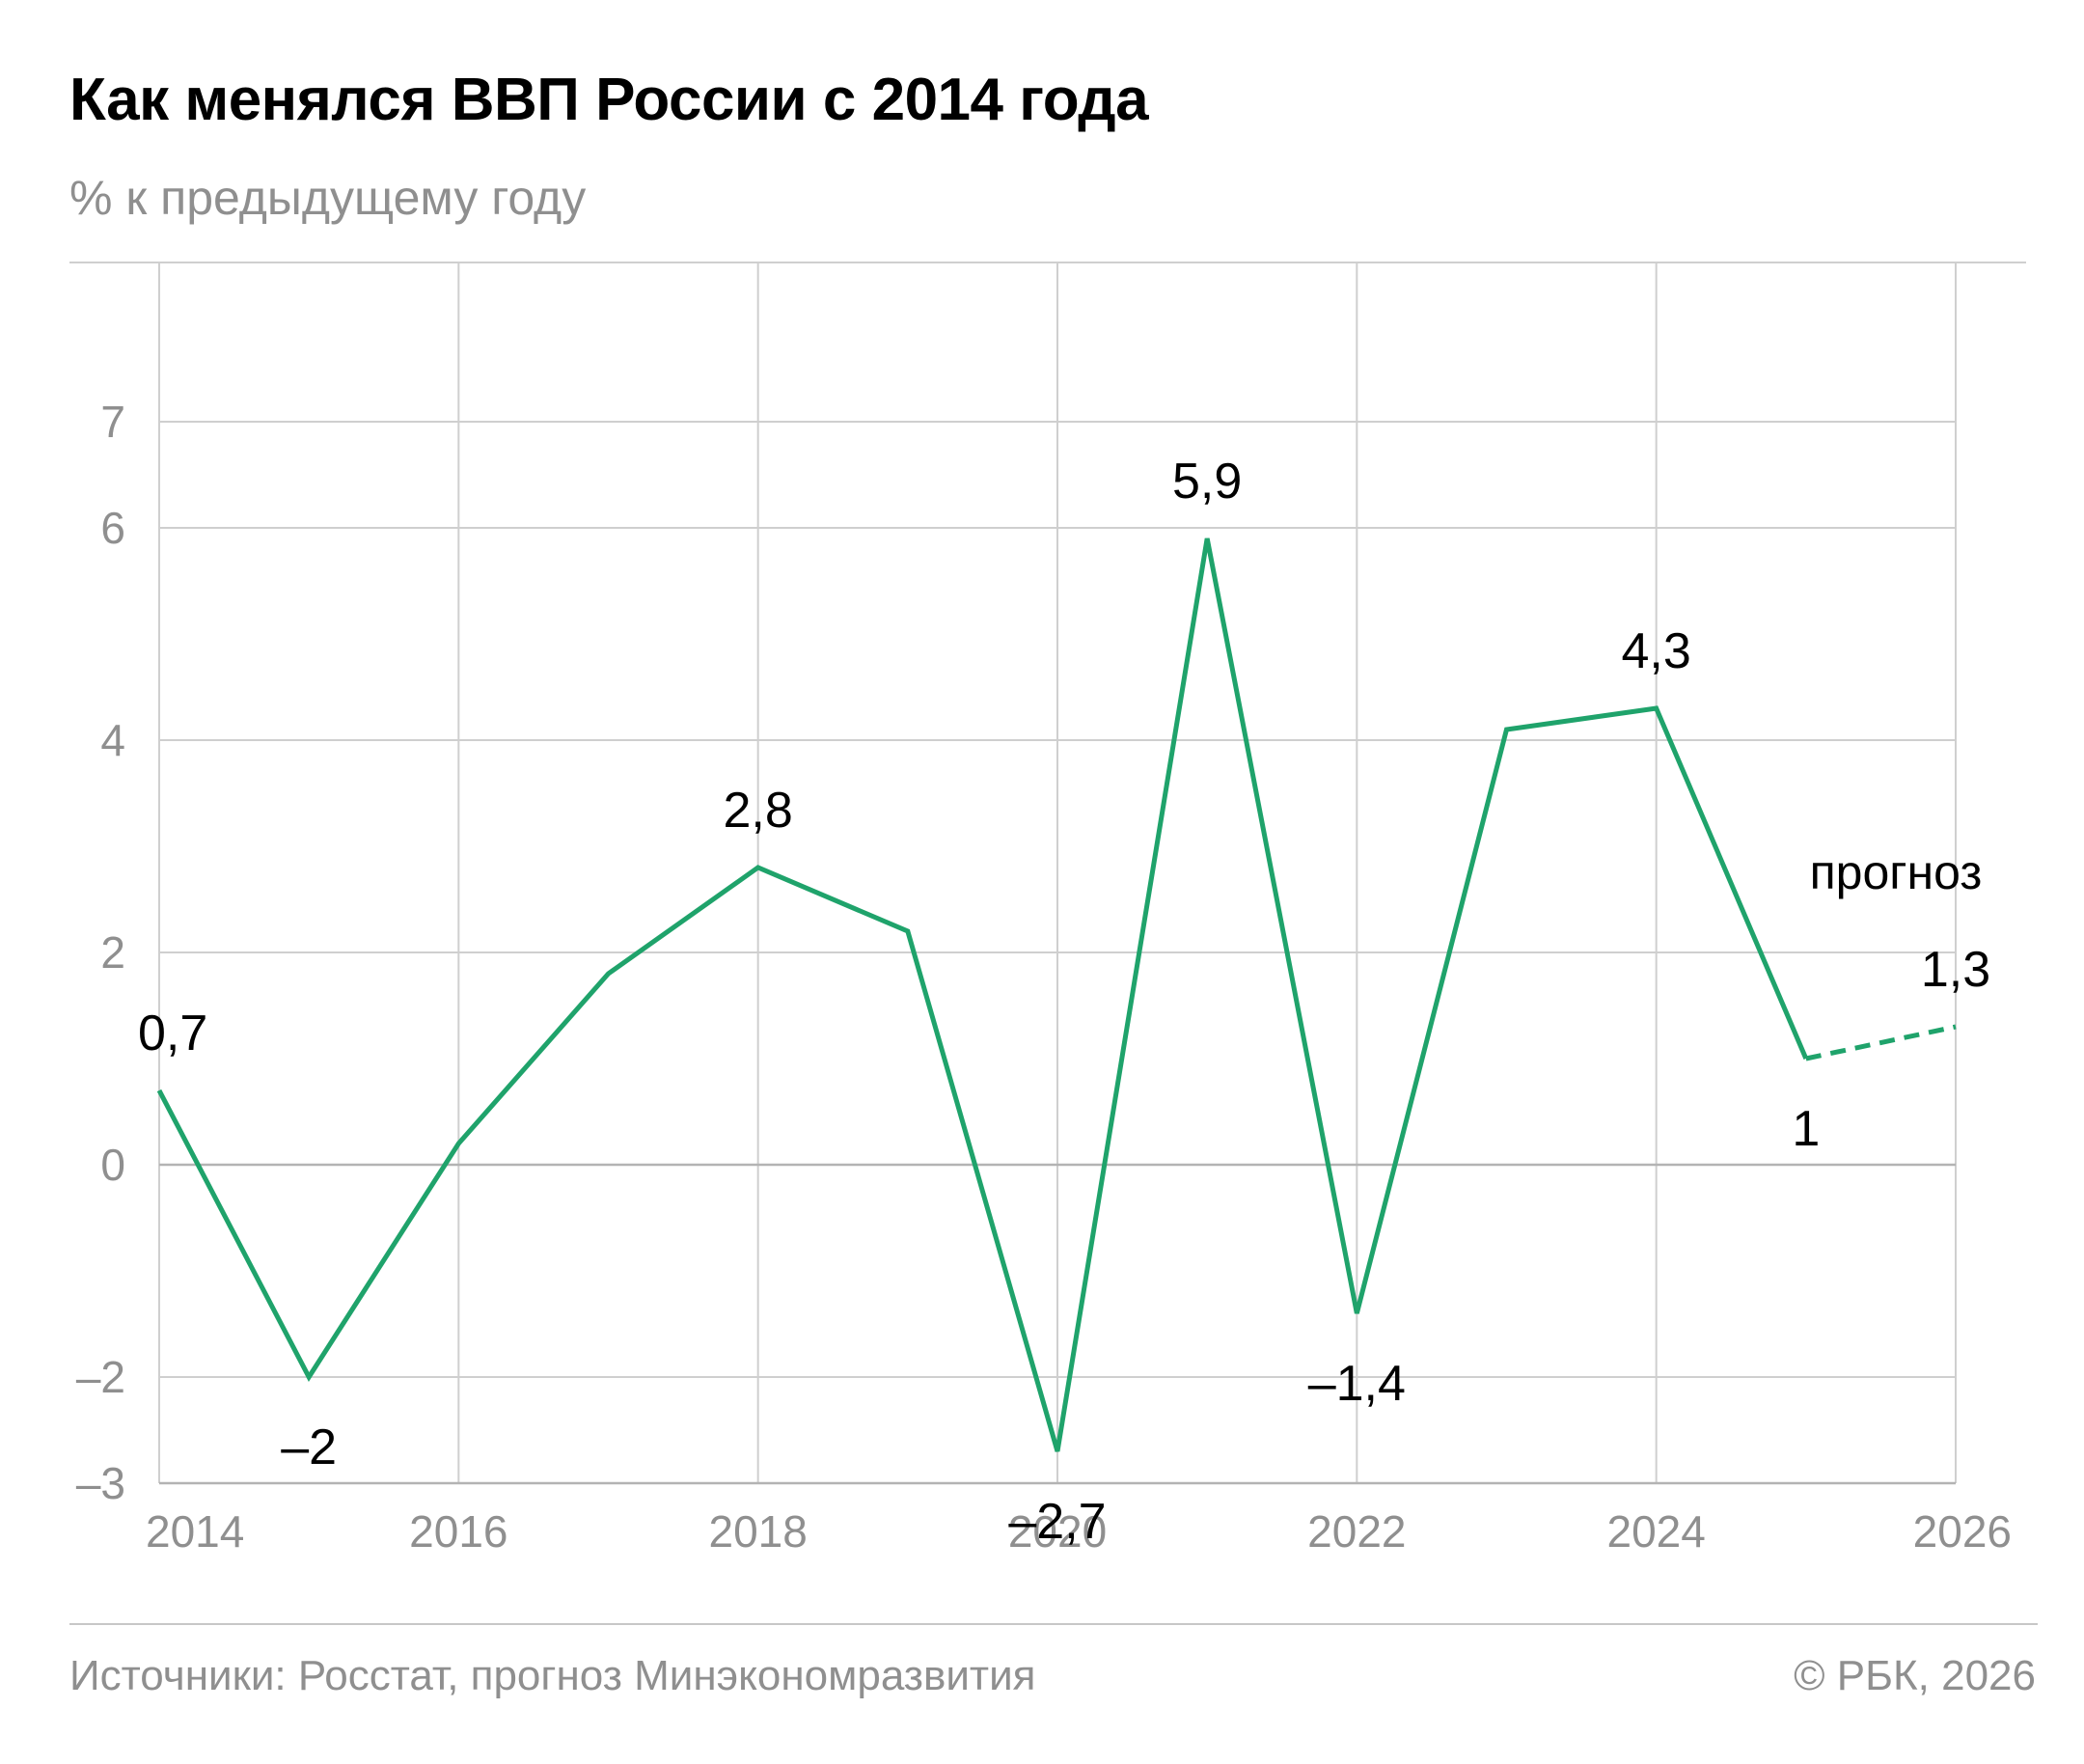  What do you see at coordinates (1955, 970) in the screenshot?
I see `data-label: 1,3` at bounding box center [1955, 970].